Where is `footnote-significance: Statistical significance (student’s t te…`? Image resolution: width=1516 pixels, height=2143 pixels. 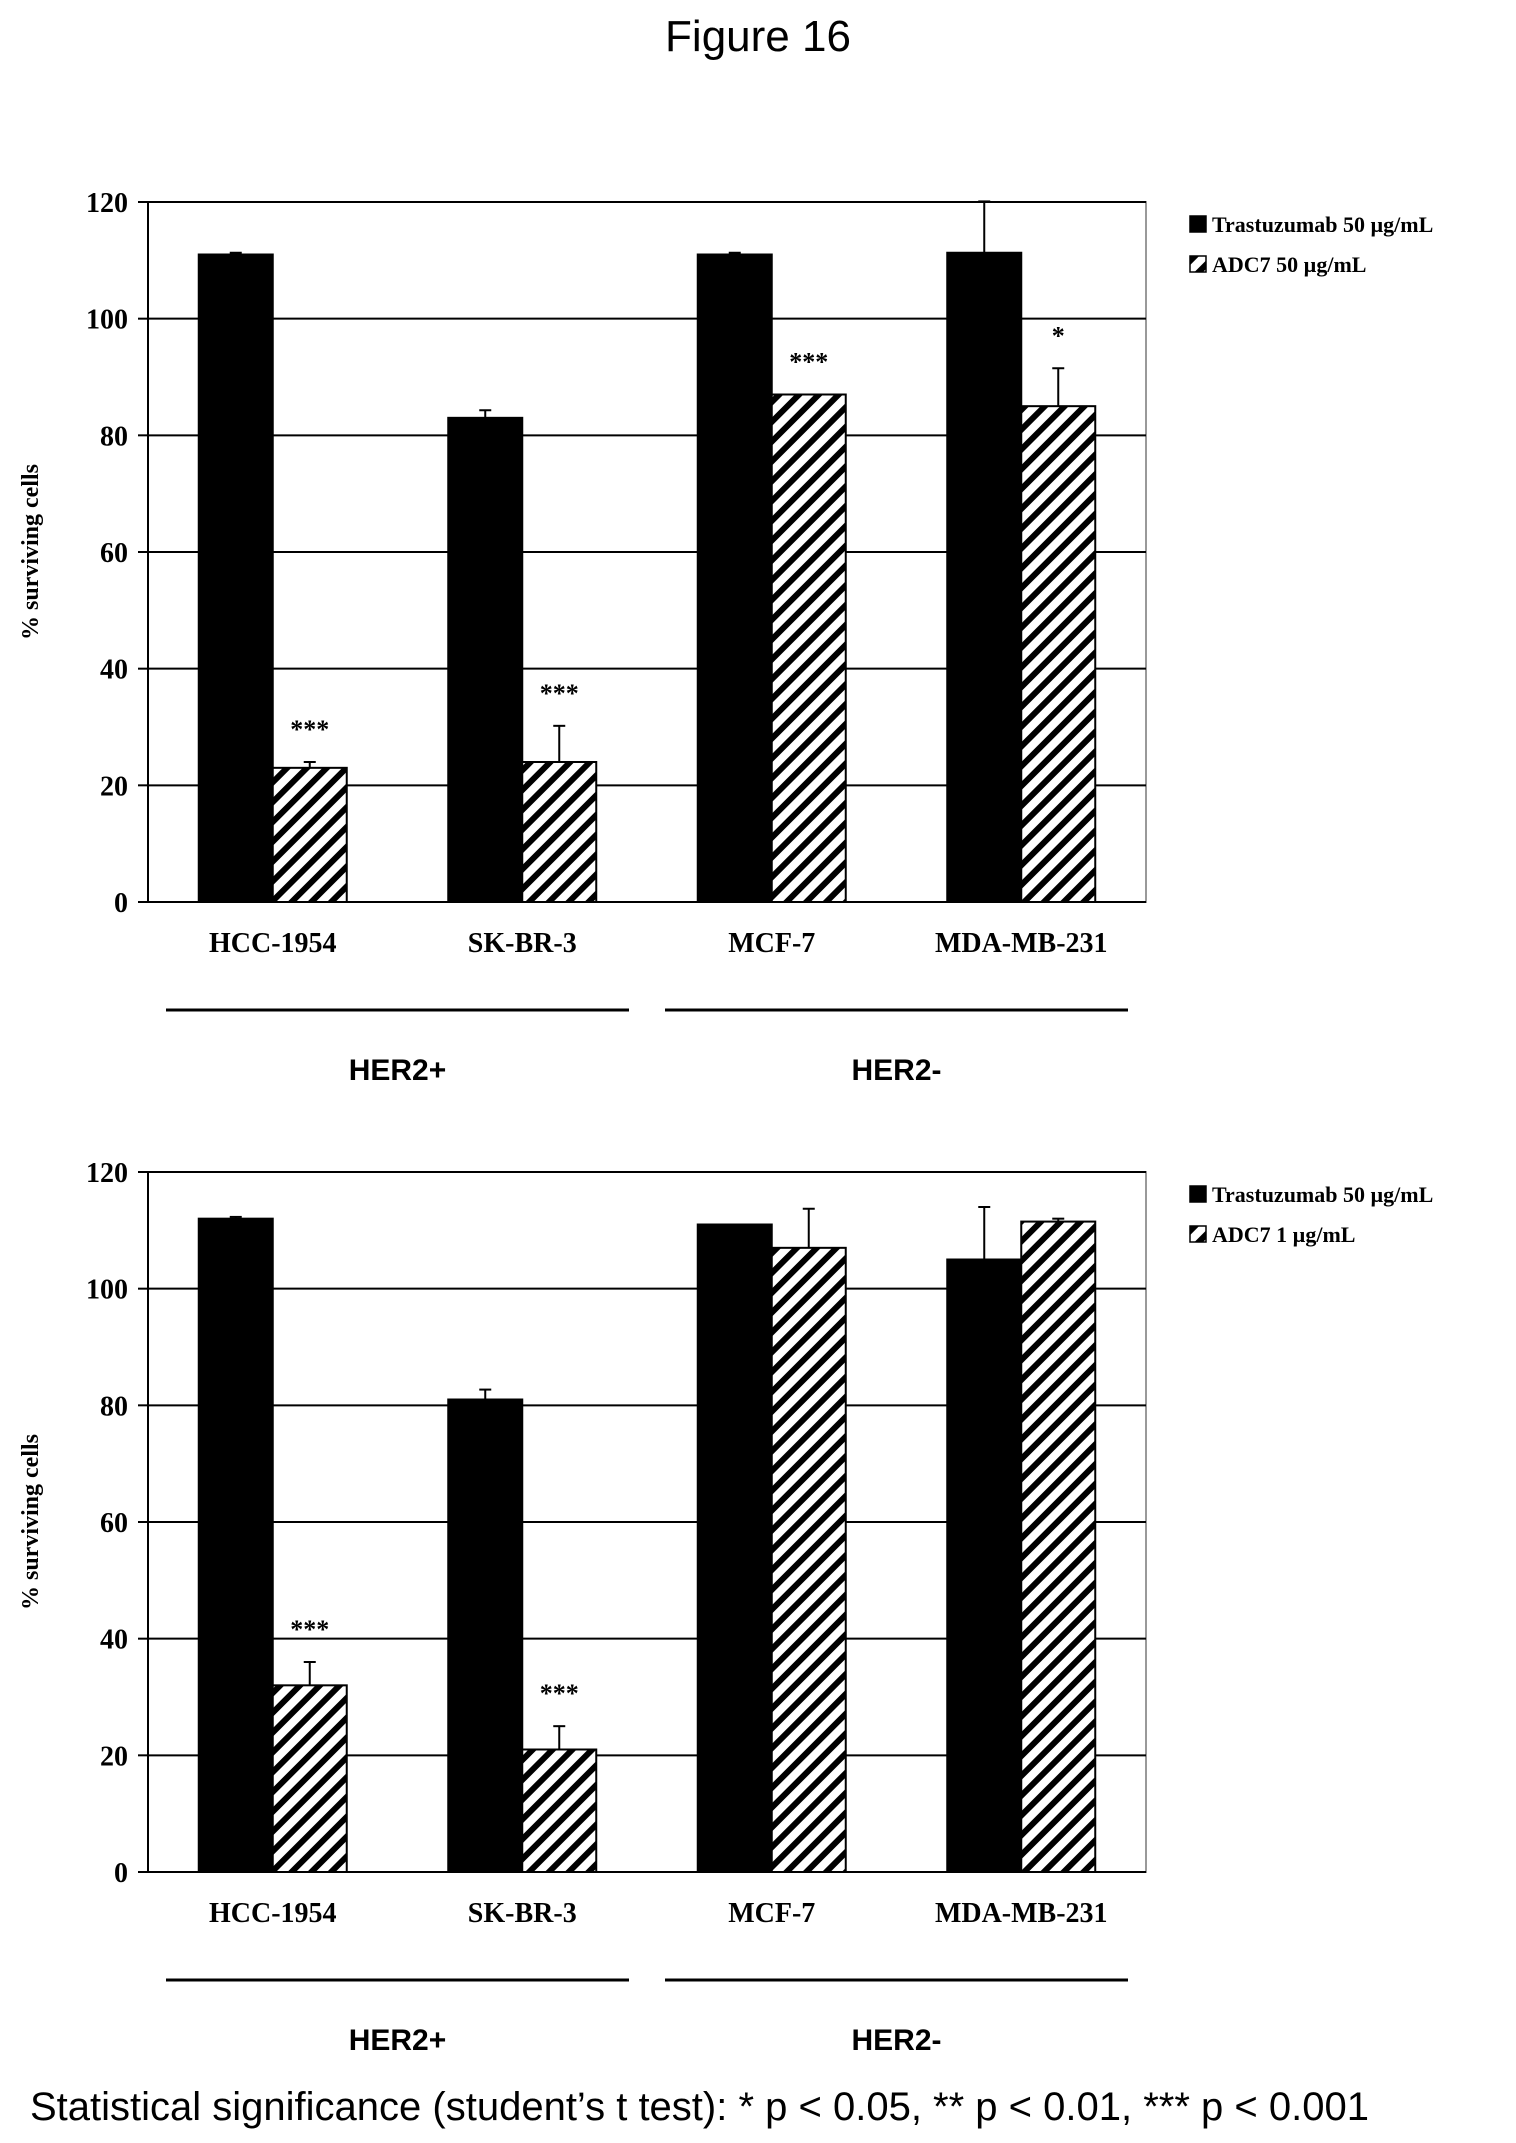
footnote-significance: Statistical significance (student’s t te… is located at coordinates (699, 2107).